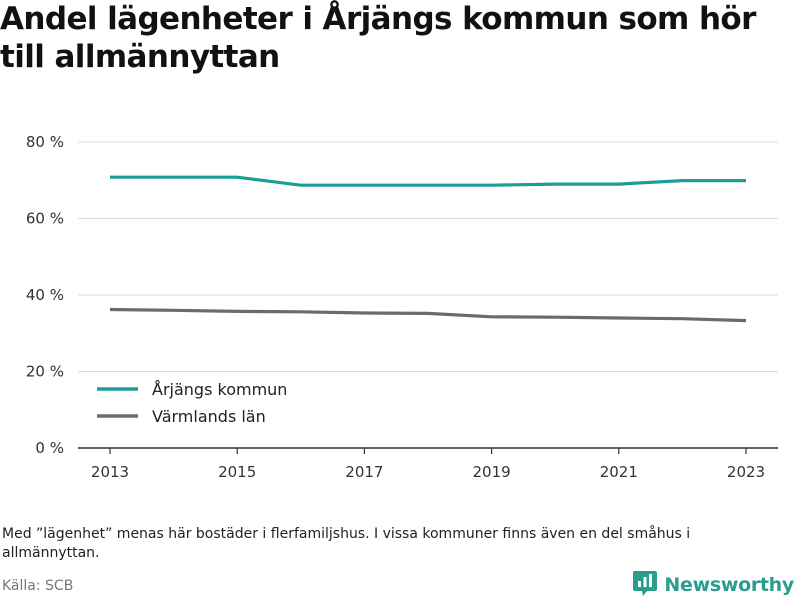 The image size is (800, 601). Describe the element at coordinates (492, 472) in the screenshot. I see `x-tick-label: 2019` at that location.